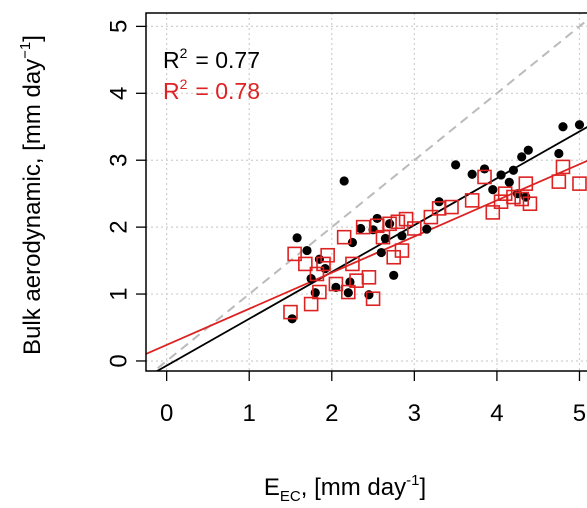 The width and height of the screenshot is (587, 508). What do you see at coordinates (118, 226) in the screenshot?
I see `y-tick-label: 2` at bounding box center [118, 226].